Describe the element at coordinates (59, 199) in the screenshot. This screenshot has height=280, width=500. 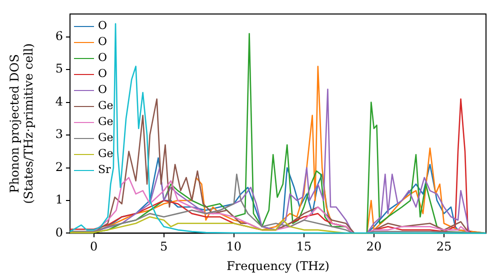
I see `y-tick-label: 1` at that location.